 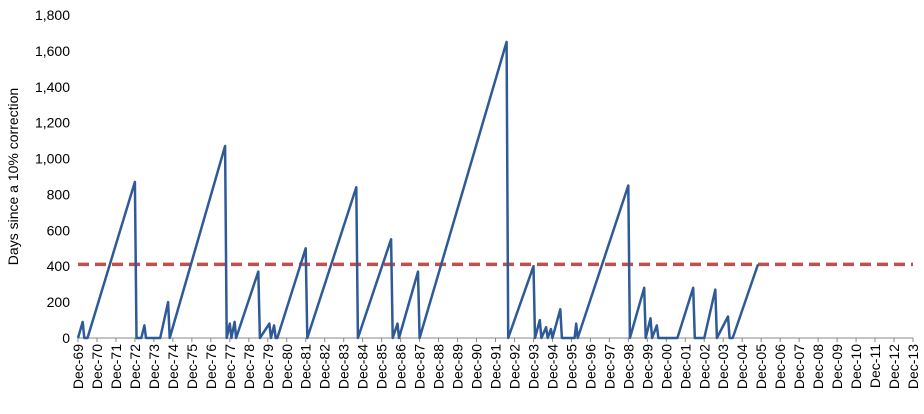 What do you see at coordinates (818, 366) in the screenshot?
I see `x-tick-label: Dec-08` at bounding box center [818, 366].